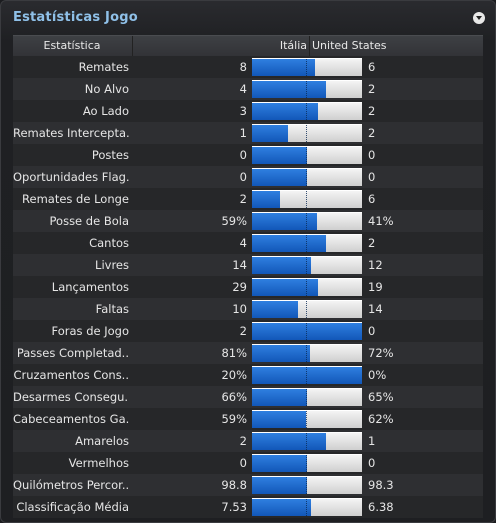 The width and height of the screenshot is (496, 523). I want to click on stat-label: Amarelos, so click(102, 441).